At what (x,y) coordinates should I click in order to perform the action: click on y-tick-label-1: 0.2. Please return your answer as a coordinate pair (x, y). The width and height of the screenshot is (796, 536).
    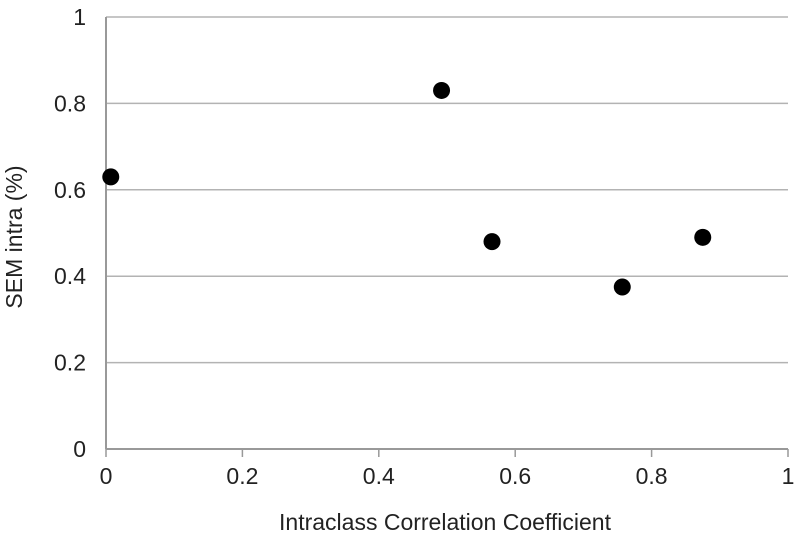
    Looking at the image, I should click on (70, 363).